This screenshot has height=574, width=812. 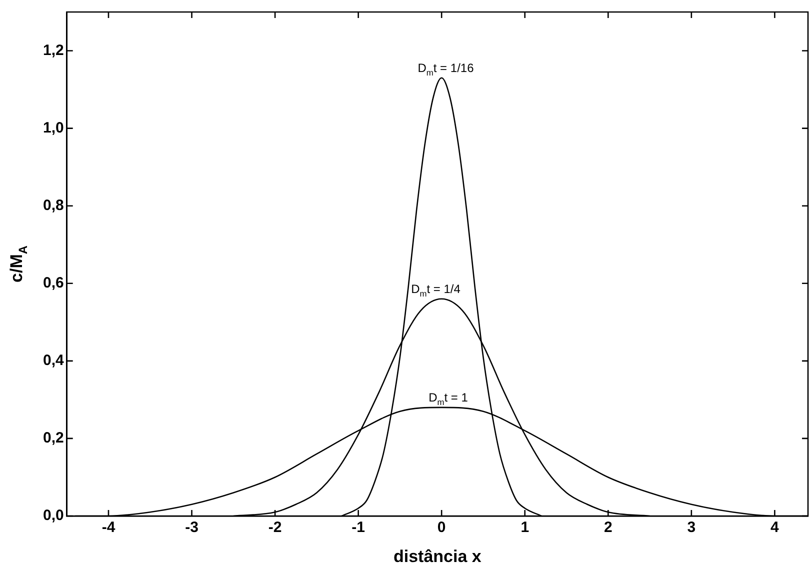 I want to click on x-tick-label: 4, so click(x=775, y=527).